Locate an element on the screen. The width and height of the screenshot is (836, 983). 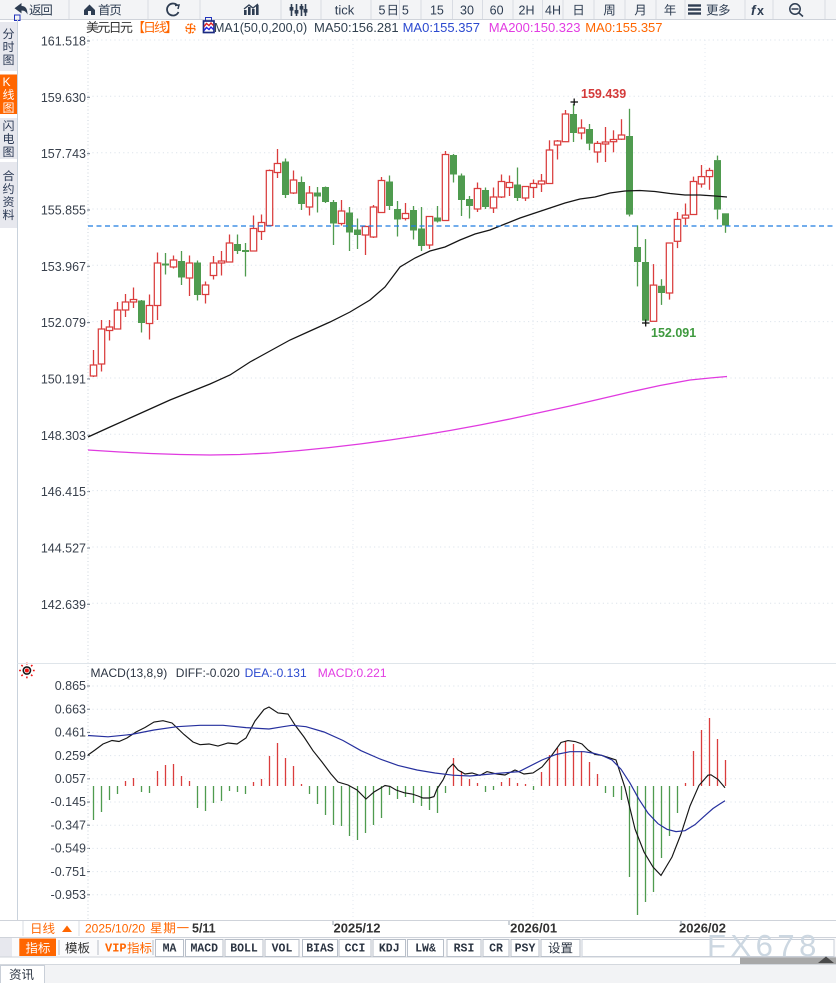
svg-text: MACD:0.221 is located at coordinates (352, 673).